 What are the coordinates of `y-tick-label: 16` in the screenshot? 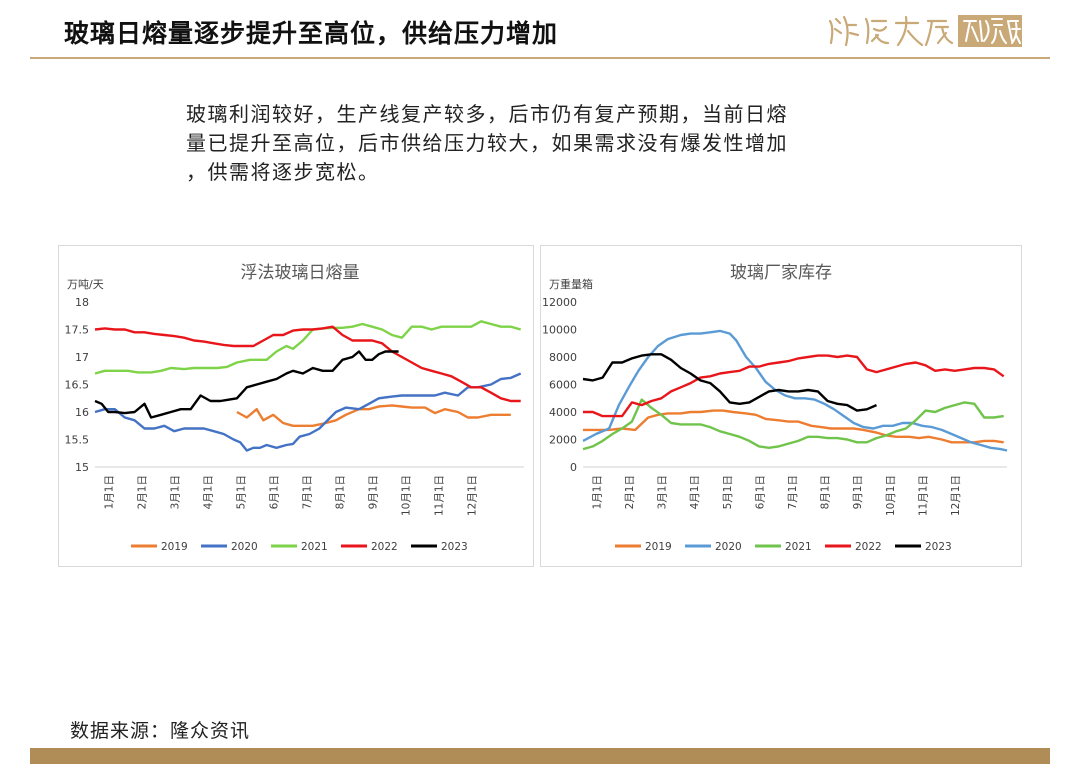 It's located at (82, 412).